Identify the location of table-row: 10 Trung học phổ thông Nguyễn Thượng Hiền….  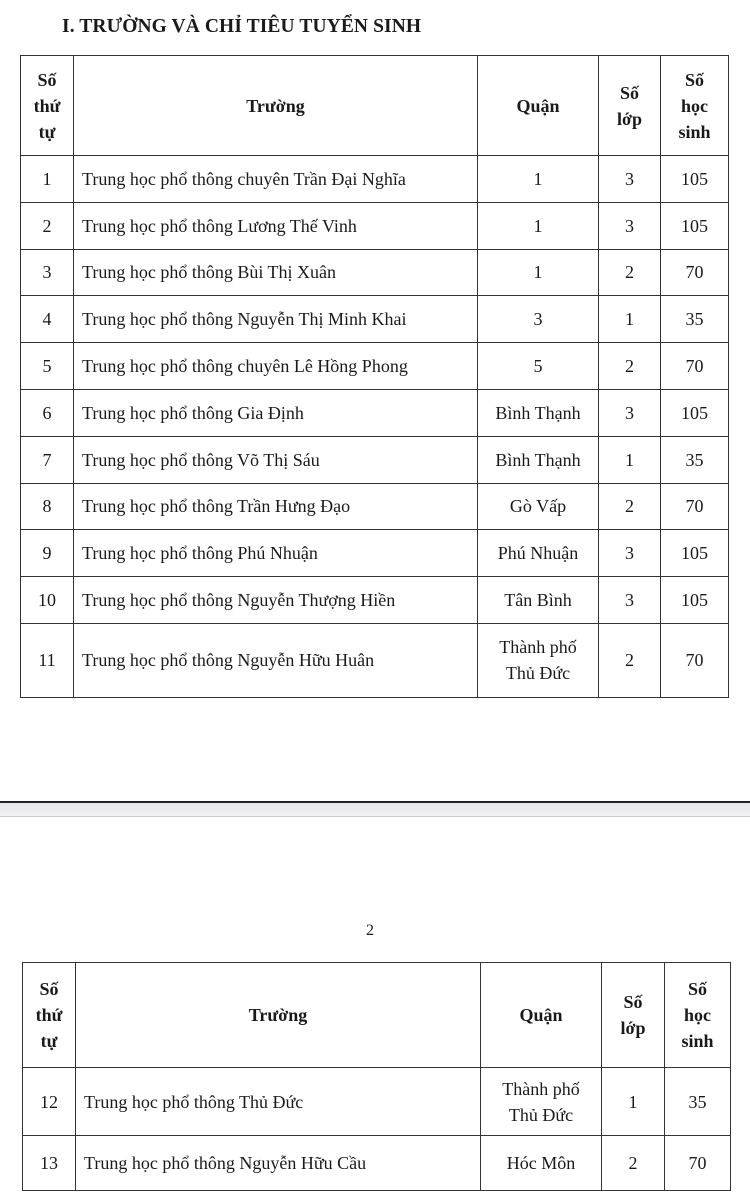
(374, 600).